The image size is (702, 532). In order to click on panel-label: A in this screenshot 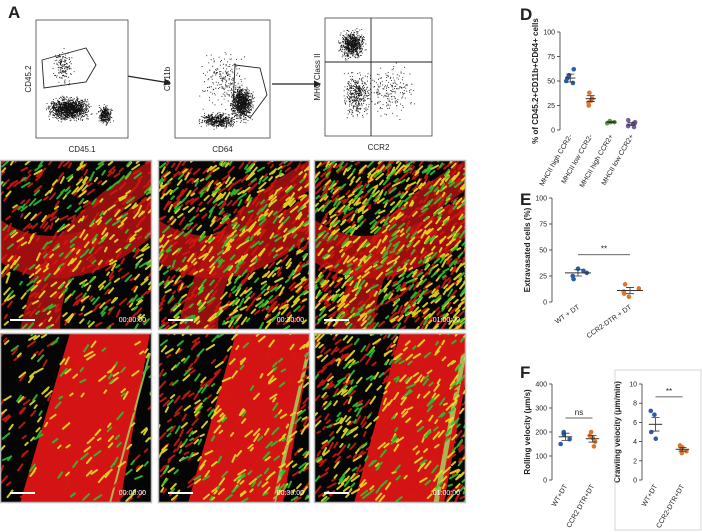, I will do `click(14, 12)`.